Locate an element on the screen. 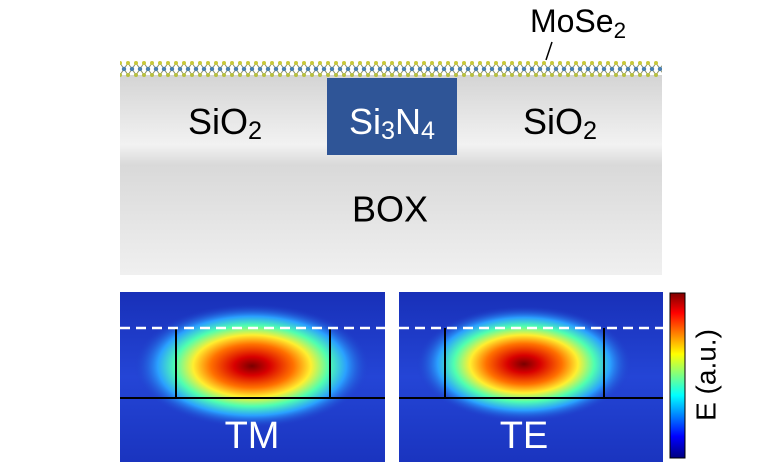  substrate-label: BOX is located at coordinates (390, 209).